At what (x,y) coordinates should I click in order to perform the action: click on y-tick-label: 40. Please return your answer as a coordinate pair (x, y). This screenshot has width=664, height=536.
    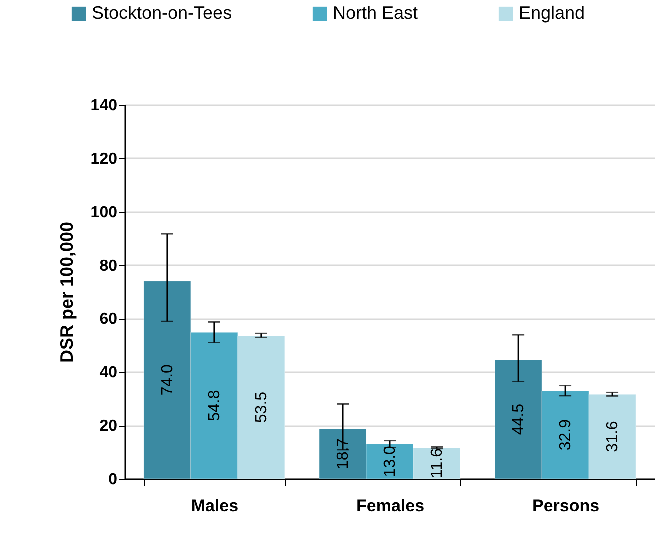
    Looking at the image, I should click on (109, 373).